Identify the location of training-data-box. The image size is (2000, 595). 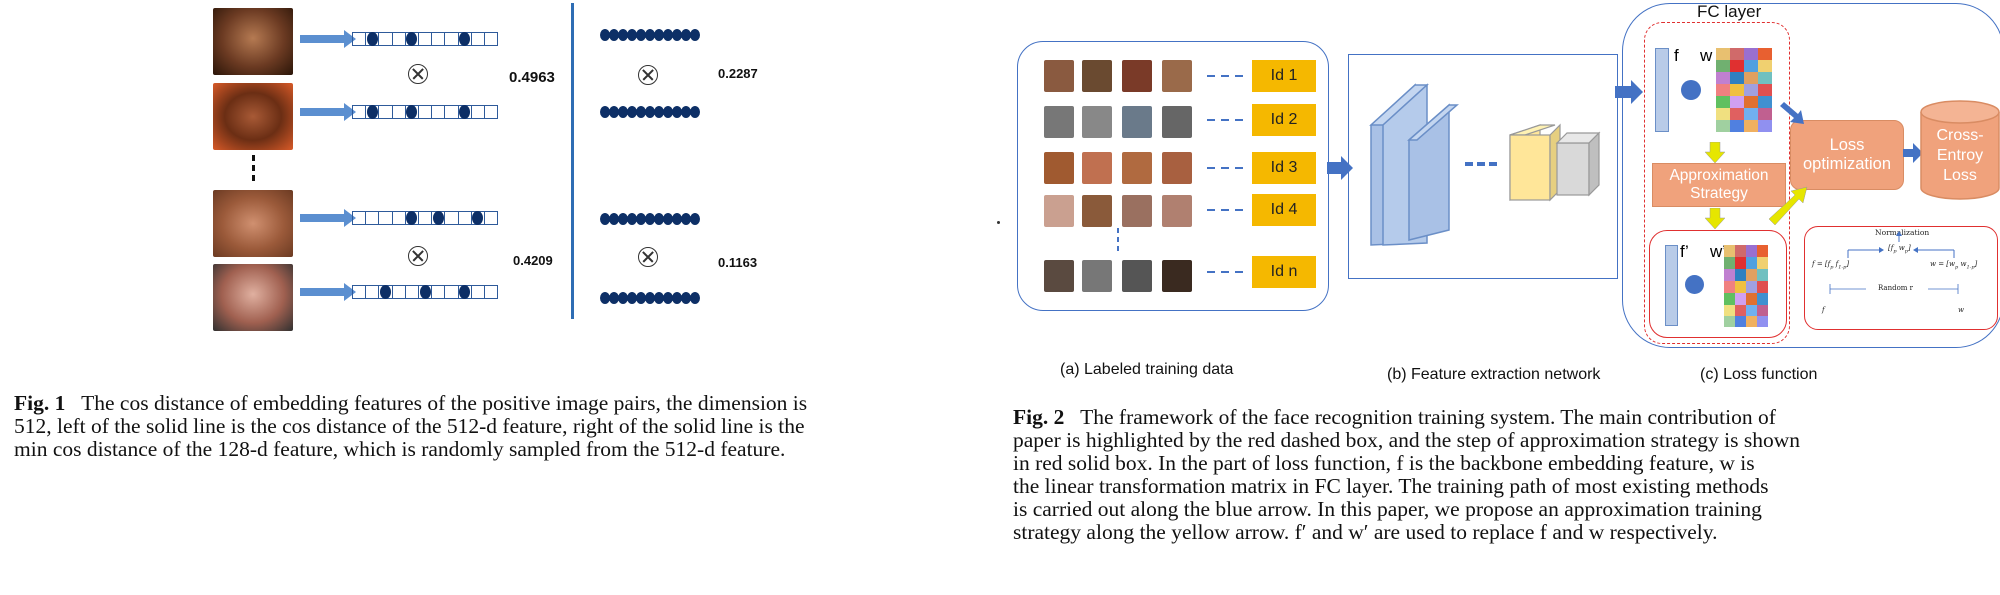
(1173, 176).